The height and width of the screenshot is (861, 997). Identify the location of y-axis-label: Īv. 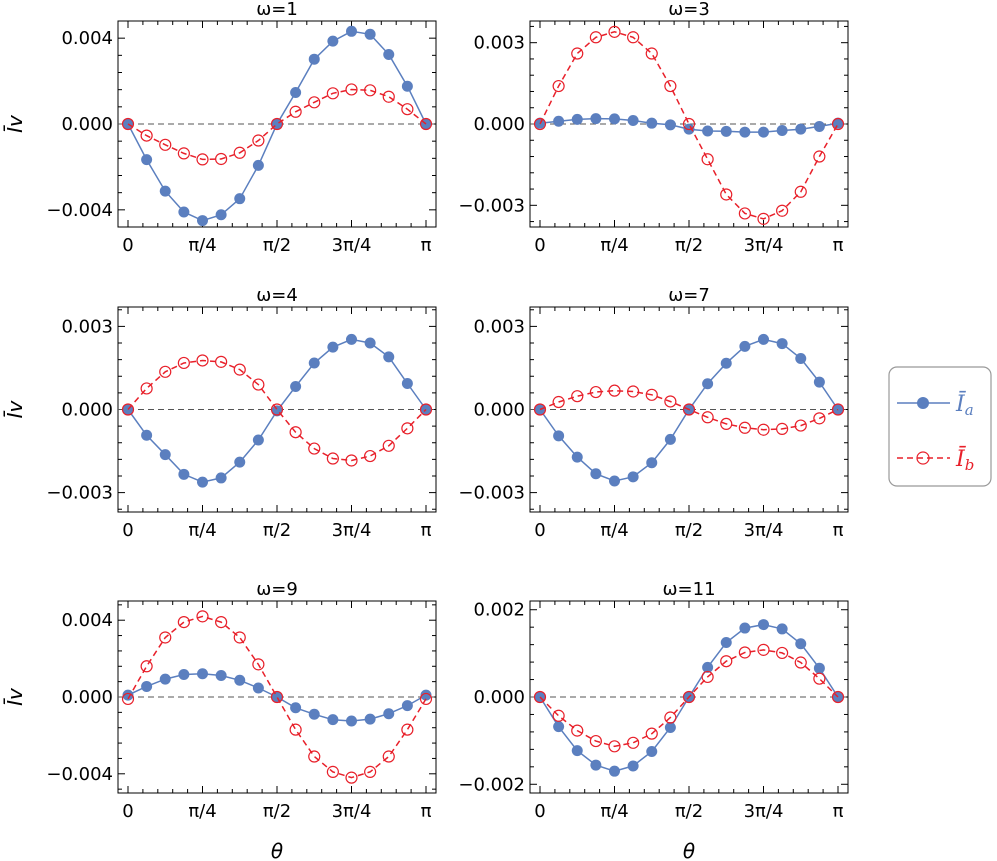
(15, 696).